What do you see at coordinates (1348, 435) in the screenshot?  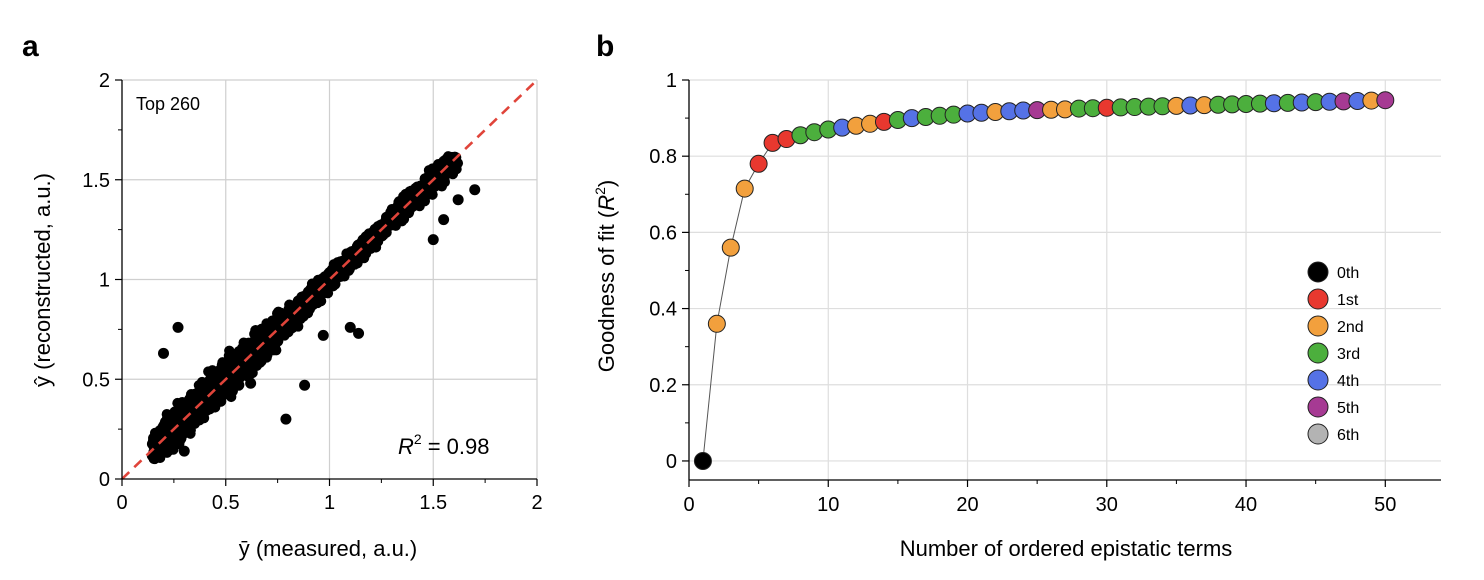 I see `chart-b-legend-label: 6th` at bounding box center [1348, 435].